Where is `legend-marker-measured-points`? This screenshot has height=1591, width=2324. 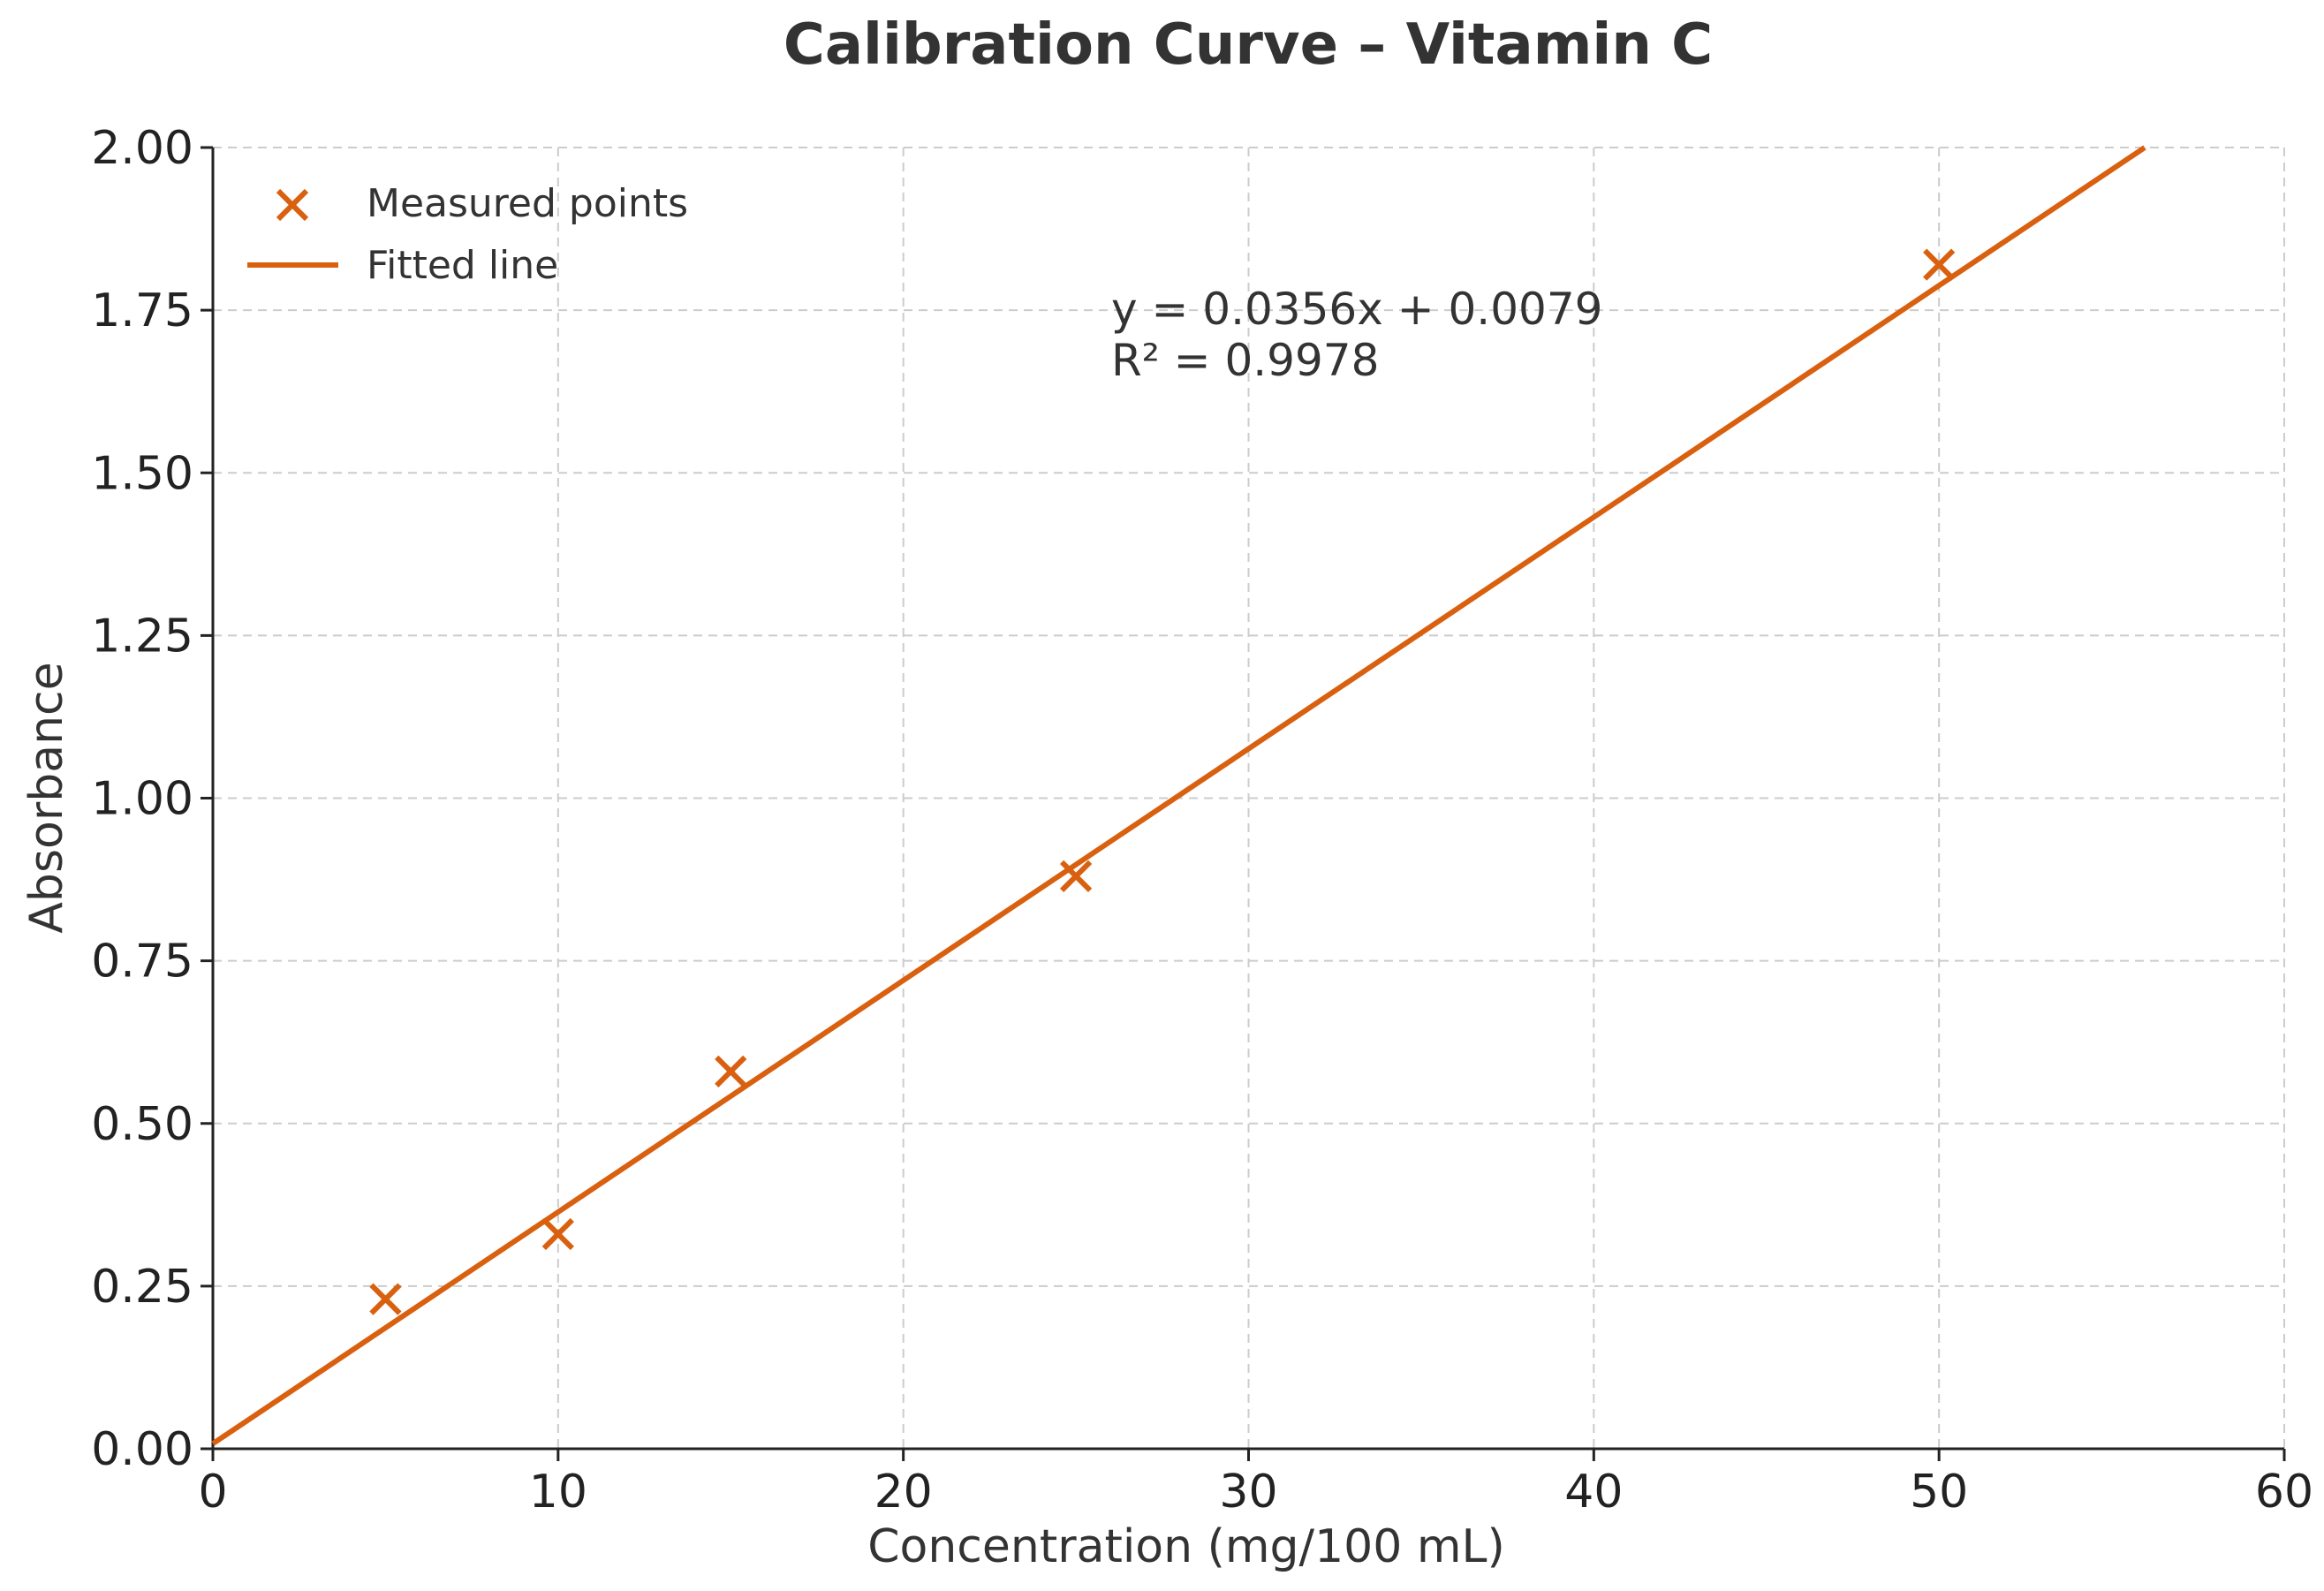
legend-marker-measured-points is located at coordinates (292, 205).